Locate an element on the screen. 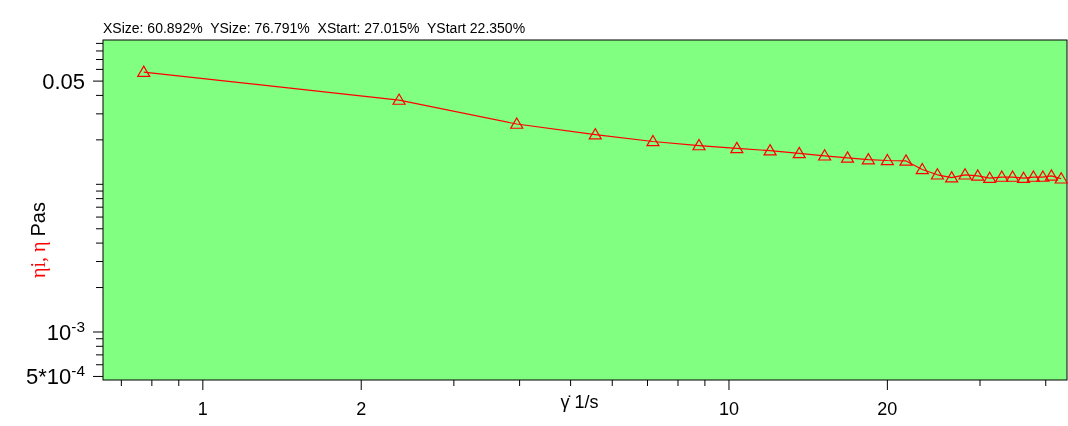 Image resolution: width=1068 pixels, height=426 pixels. y-axis-title: ηi, η Pas is located at coordinates (38, 240).